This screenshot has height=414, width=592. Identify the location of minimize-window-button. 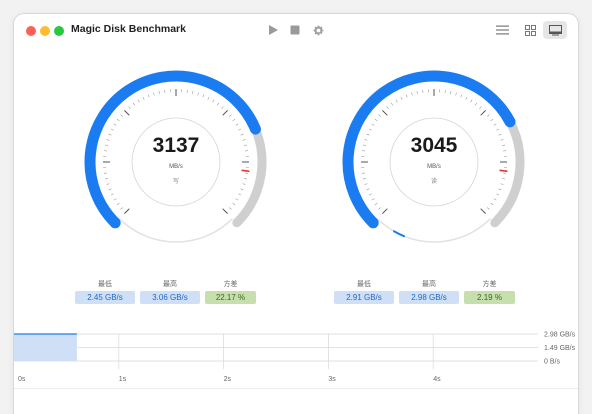
(45, 31).